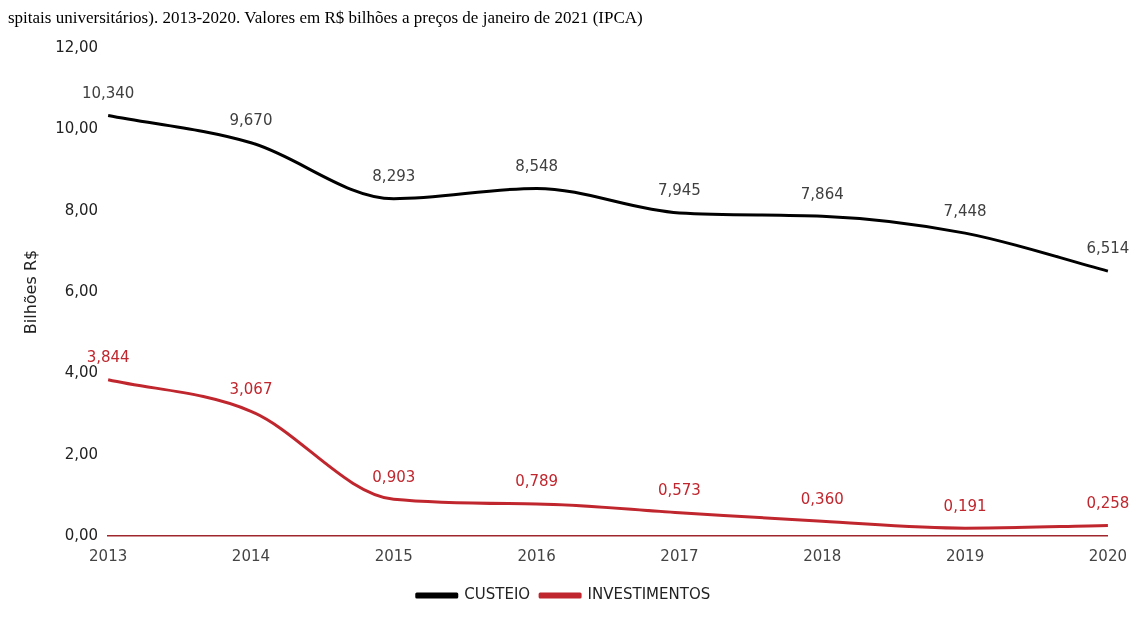 The image size is (1147, 623). Describe the element at coordinates (679, 190) in the screenshot. I see `data-label: 7,945` at that location.